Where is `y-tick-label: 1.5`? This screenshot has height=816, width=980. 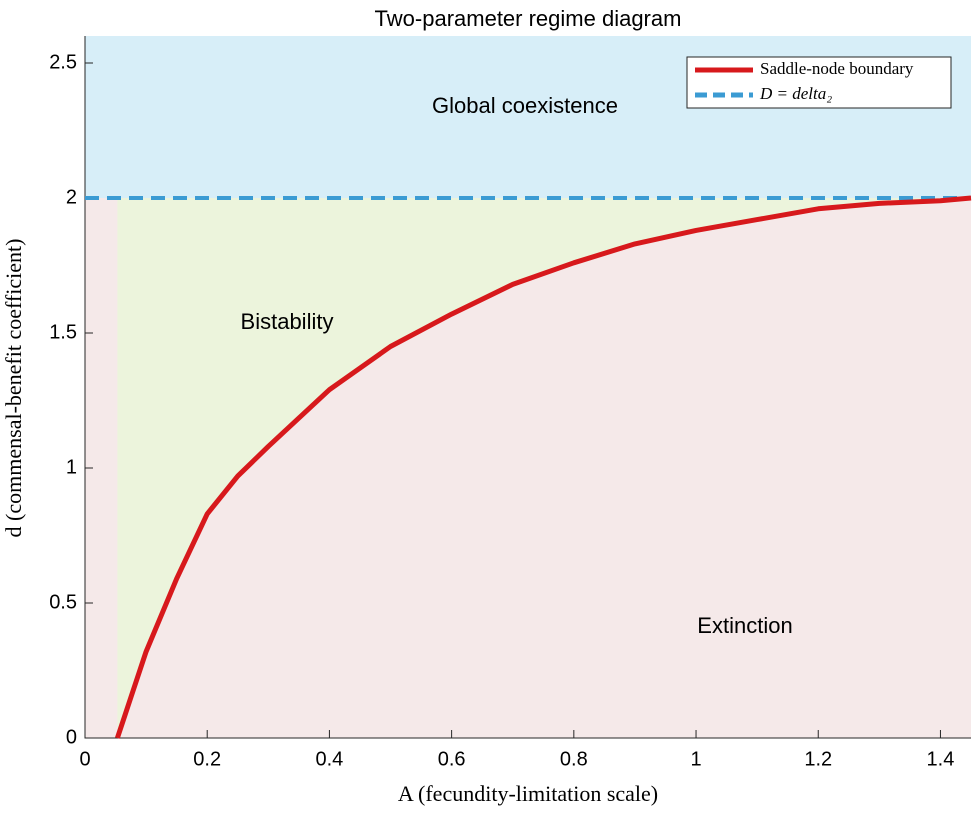
y-tick-label: 1.5 is located at coordinates (63, 332).